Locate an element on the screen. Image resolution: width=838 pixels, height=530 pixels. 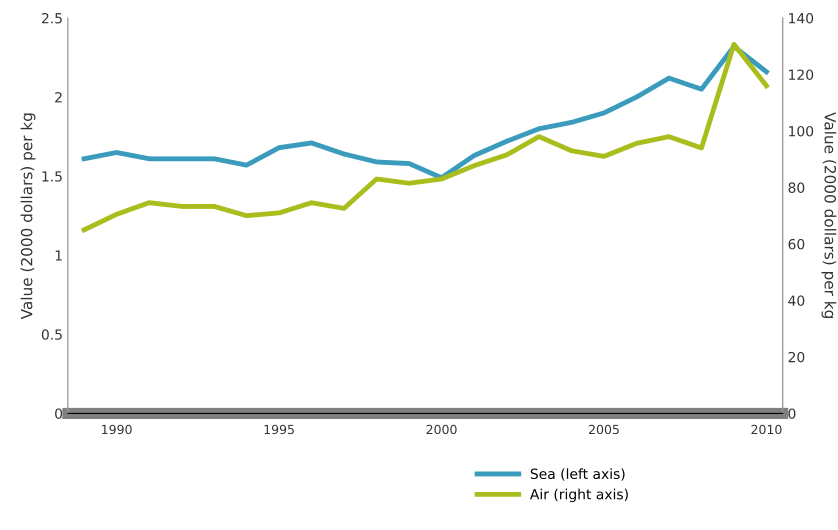
y-axis-title: Value (2000 dollars) per kg is located at coordinates (28, 216).